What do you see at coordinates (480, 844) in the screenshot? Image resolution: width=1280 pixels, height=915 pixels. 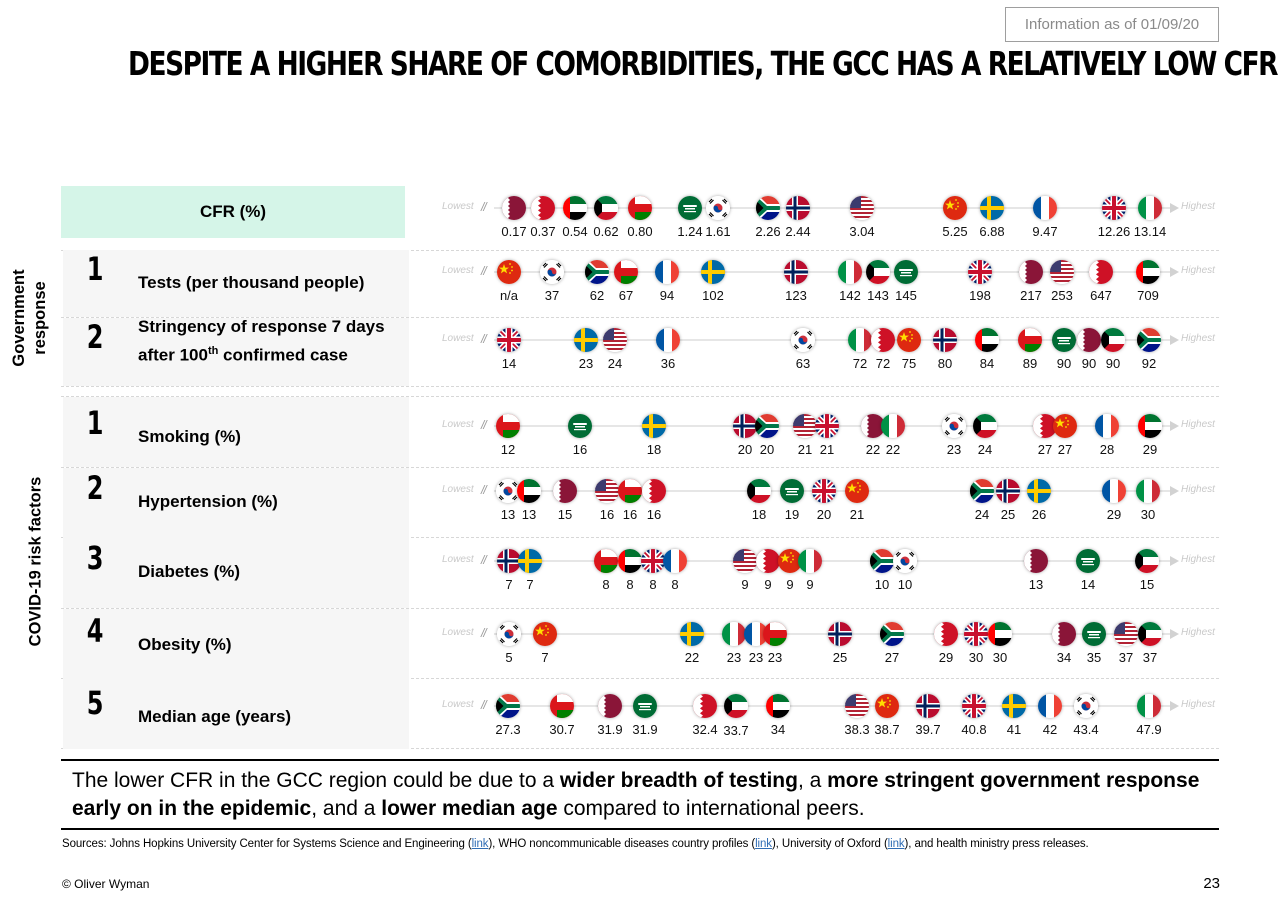 I see `source-link-jhu: link` at bounding box center [480, 844].